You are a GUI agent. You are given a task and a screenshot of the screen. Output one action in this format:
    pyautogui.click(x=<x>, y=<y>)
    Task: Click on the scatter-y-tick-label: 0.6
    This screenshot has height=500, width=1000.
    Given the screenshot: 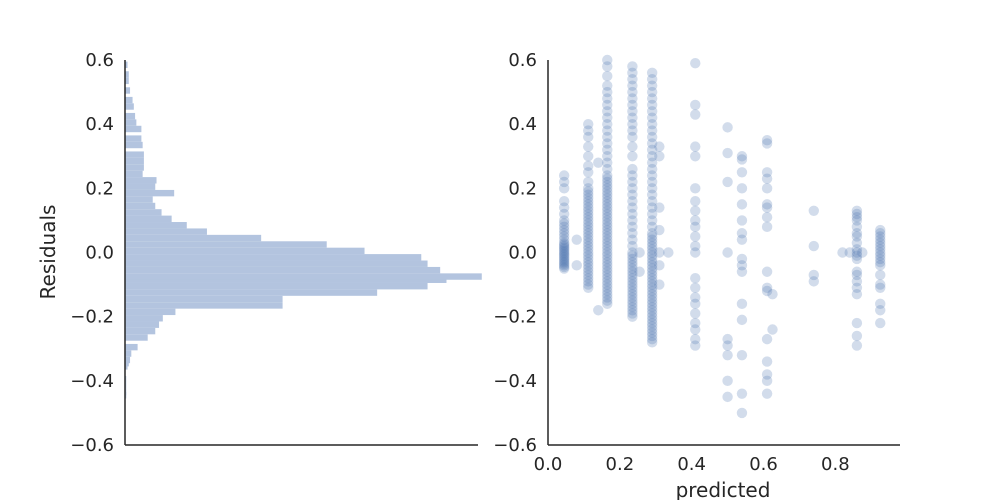 What is the action you would take?
    pyautogui.click(x=522, y=60)
    